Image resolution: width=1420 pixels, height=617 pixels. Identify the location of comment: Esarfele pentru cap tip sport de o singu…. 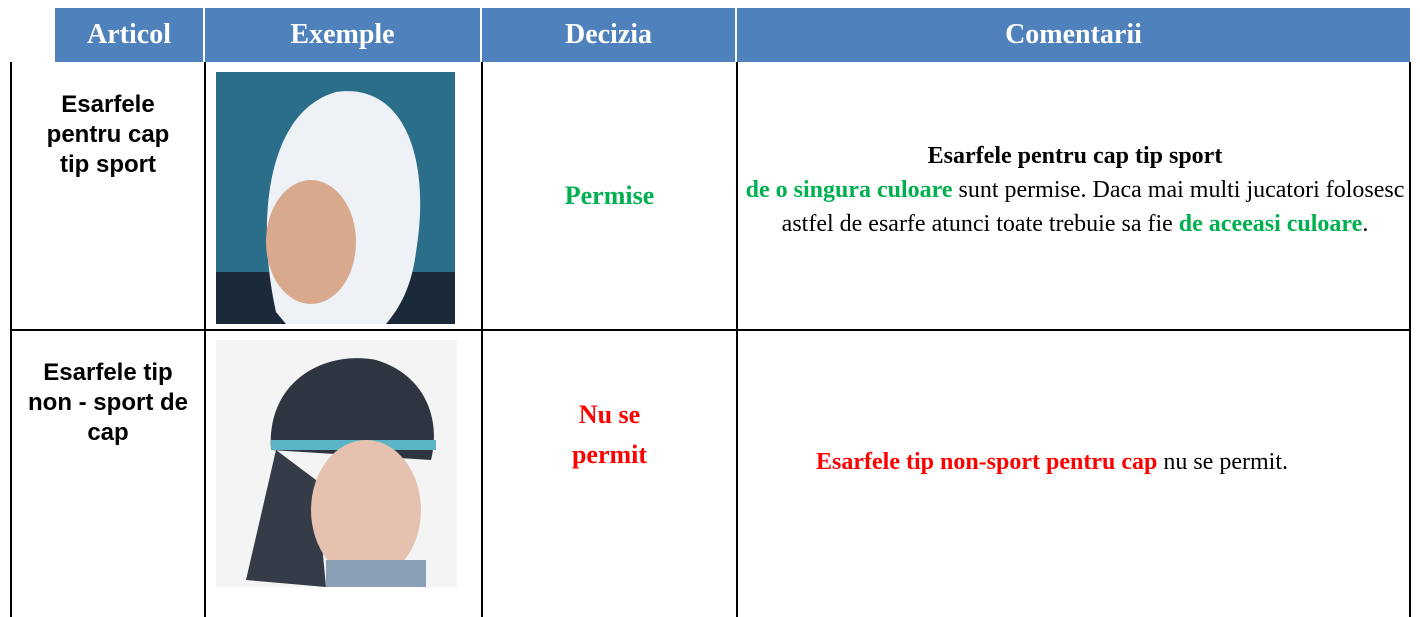
(1075, 190).